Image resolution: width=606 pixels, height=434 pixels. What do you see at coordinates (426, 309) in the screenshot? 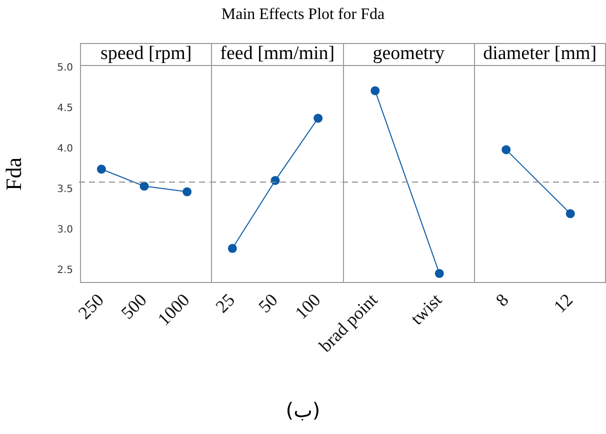
I see `x-tick-label: twist` at bounding box center [426, 309].